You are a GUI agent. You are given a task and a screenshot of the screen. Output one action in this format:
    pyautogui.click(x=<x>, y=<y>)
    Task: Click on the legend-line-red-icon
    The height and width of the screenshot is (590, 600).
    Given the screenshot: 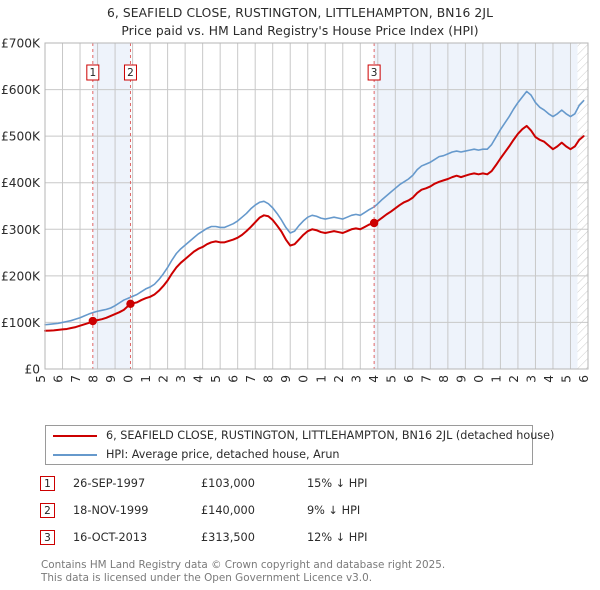 What is the action you would take?
    pyautogui.click(x=75, y=435)
    